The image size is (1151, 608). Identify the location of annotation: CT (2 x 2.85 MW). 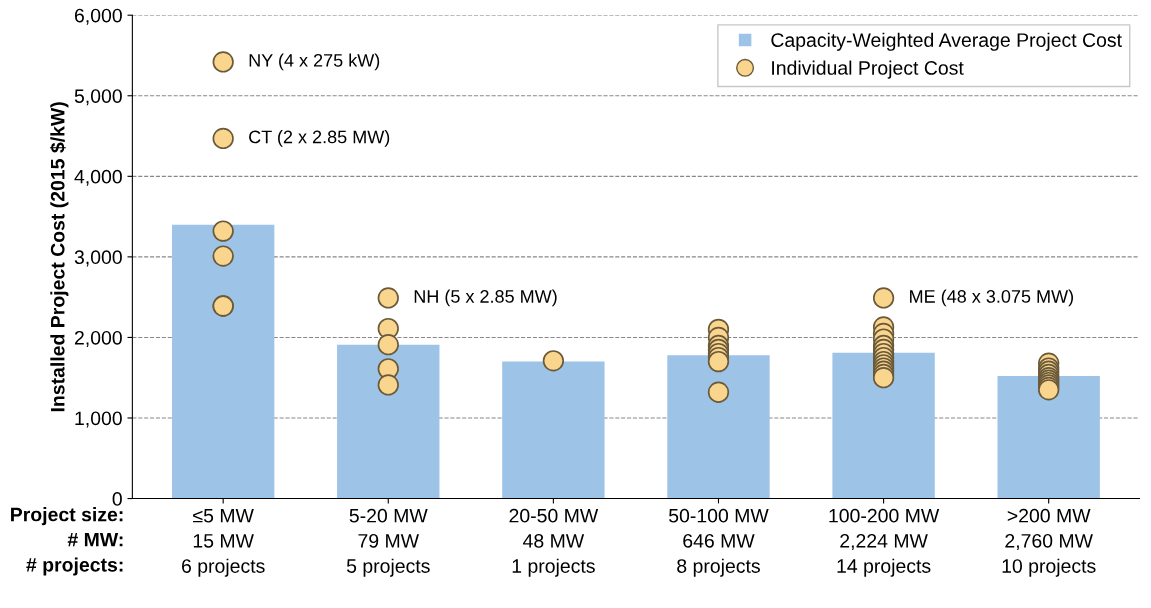
(319, 138).